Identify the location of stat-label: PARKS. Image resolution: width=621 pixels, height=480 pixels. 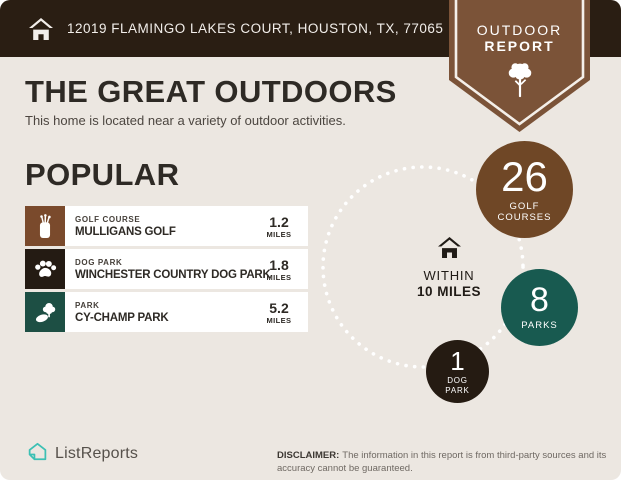
(539, 326).